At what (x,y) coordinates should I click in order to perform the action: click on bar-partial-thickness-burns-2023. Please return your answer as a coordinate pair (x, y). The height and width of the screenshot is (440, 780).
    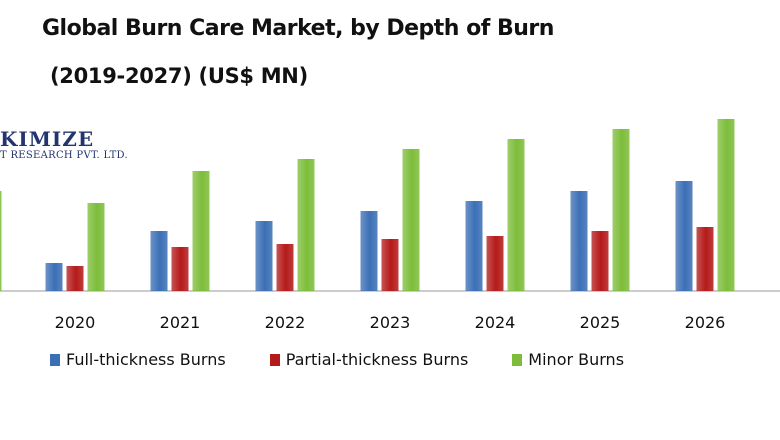
    Looking at the image, I should click on (390, 265).